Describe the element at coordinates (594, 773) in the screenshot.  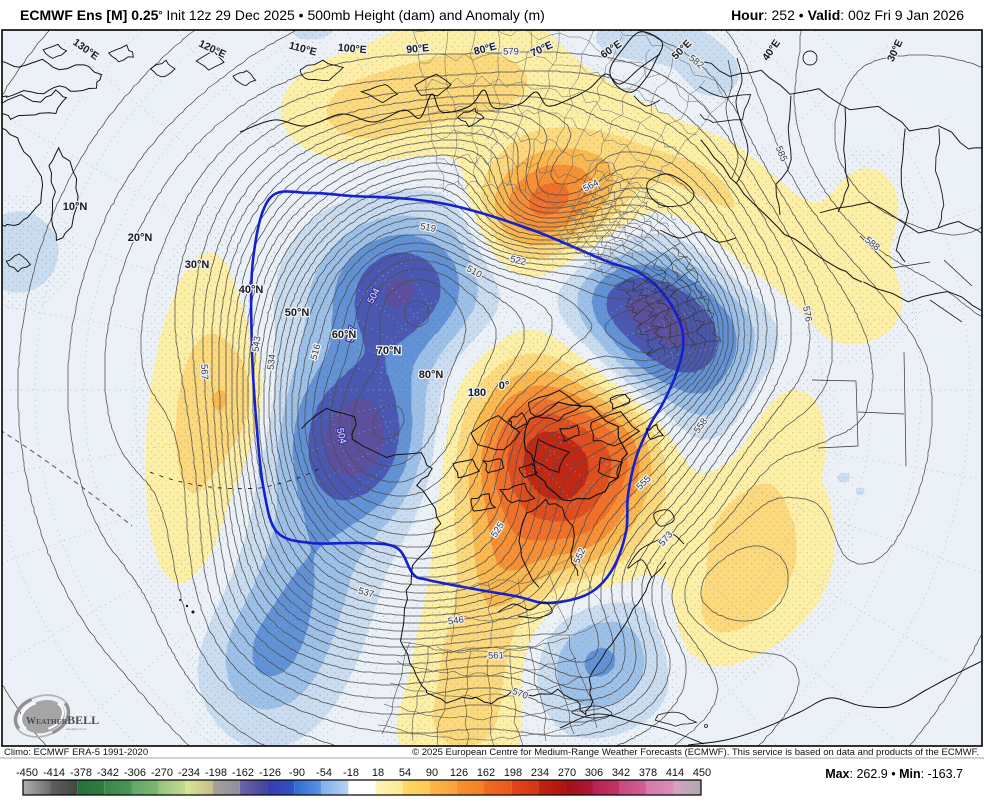
I see `svg-text: 306` at that location.